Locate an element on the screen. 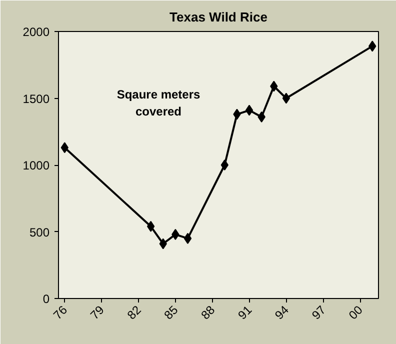 The height and width of the screenshot is (344, 396). x-tick-label: 94 is located at coordinates (282, 312).